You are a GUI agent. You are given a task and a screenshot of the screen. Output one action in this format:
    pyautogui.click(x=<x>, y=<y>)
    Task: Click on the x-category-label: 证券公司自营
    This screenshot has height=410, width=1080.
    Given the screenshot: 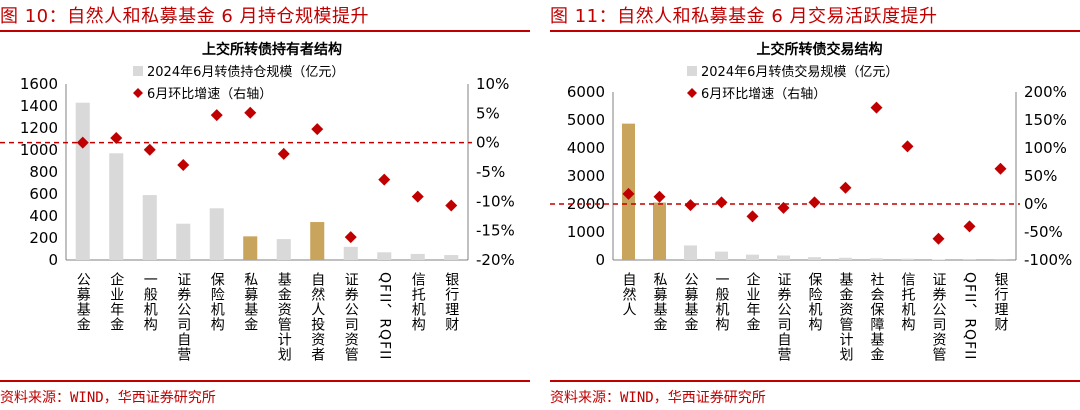 What is the action you would take?
    pyautogui.click(x=183, y=317)
    